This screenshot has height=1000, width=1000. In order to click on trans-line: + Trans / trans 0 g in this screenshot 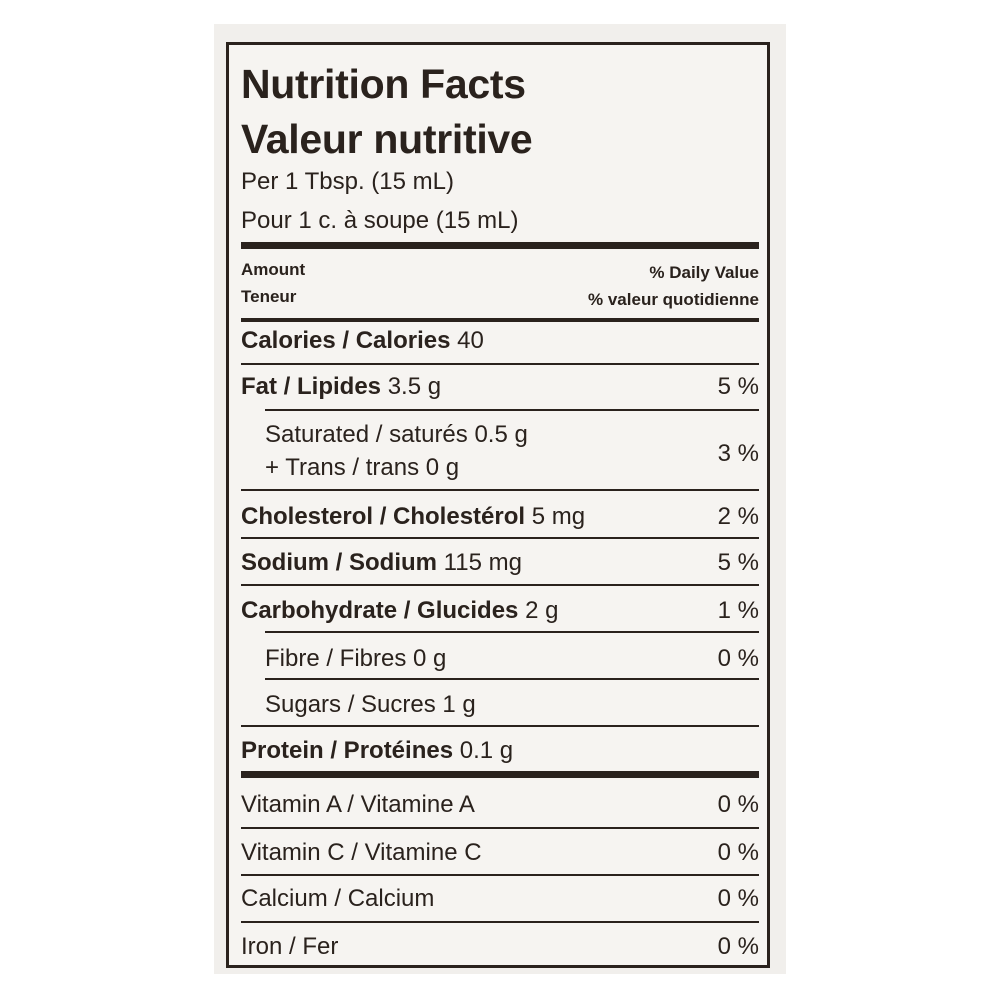, I will do `click(362, 467)`.